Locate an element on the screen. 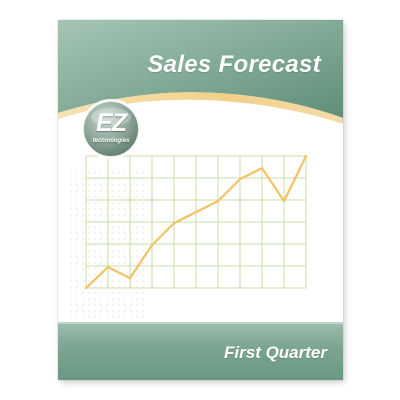 This screenshot has height=400, width=400. cover-subtitle: First Quarter is located at coordinates (275, 352).